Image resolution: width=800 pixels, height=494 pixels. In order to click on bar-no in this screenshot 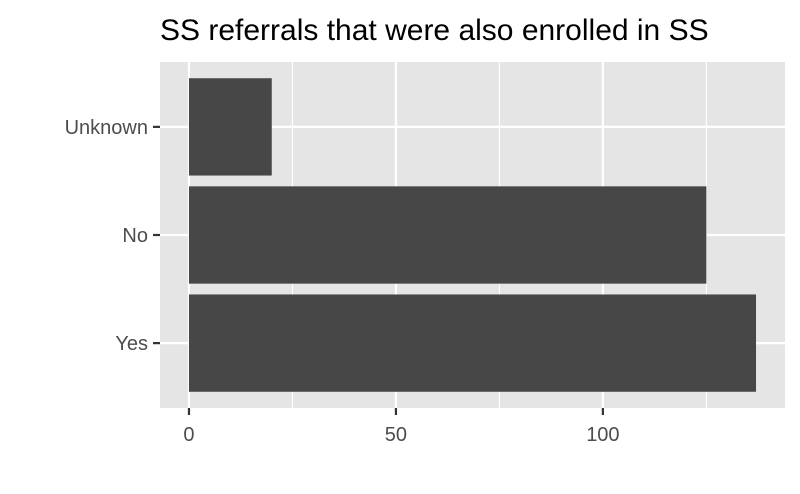, I will do `click(447, 235)`.